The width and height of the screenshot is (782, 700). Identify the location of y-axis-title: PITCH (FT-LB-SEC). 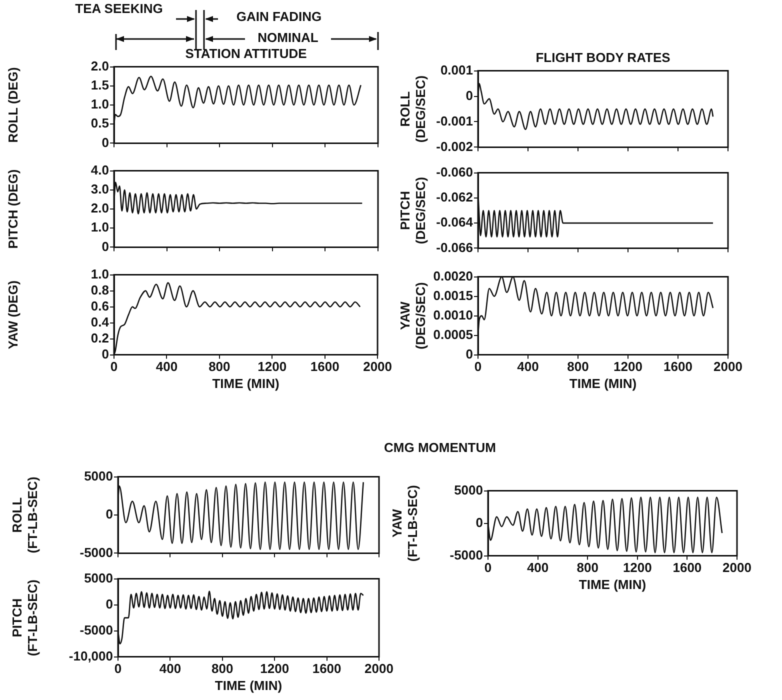
(24, 618).